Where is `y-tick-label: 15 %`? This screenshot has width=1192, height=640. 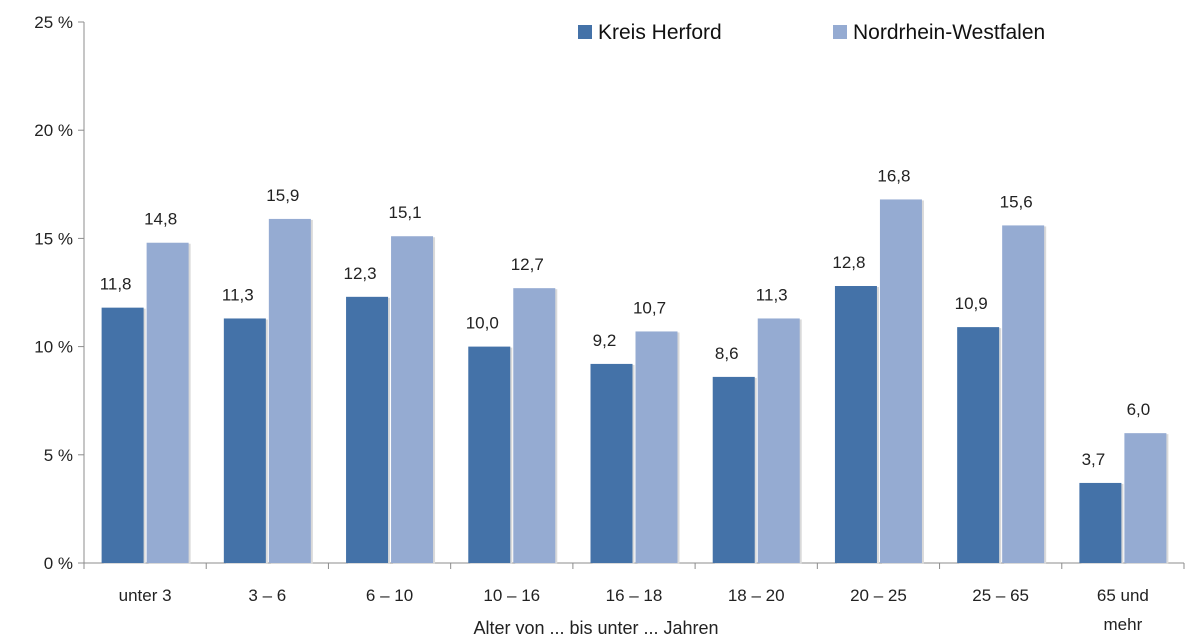
y-tick-label: 15 % is located at coordinates (53, 238).